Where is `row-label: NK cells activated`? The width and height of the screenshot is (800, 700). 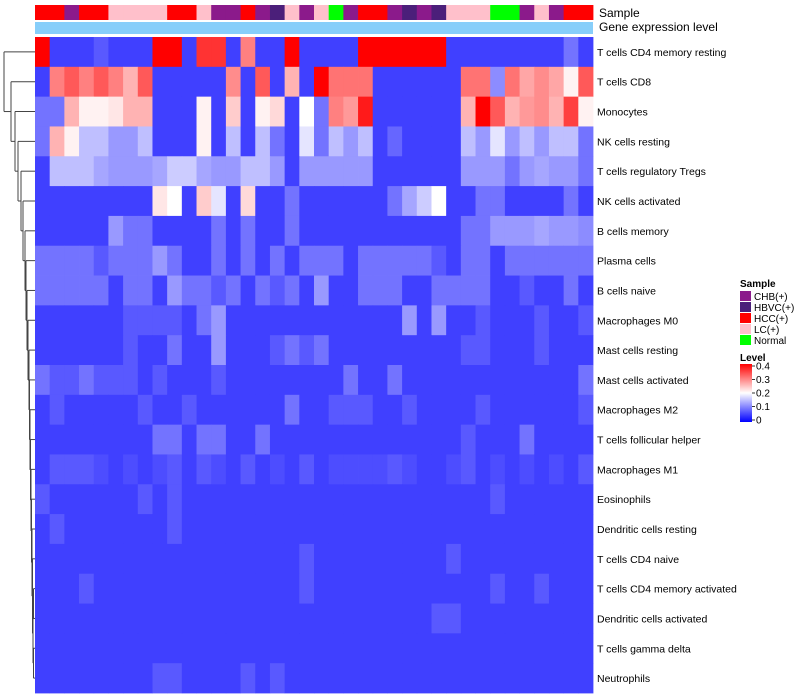
row-label: NK cells activated is located at coordinates (639, 202).